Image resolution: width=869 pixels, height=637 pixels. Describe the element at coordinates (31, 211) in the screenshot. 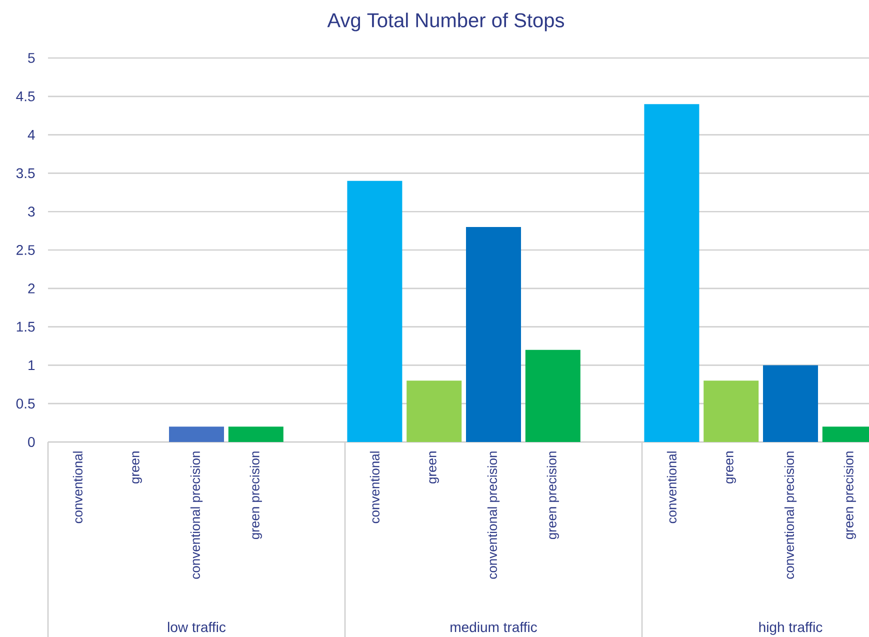

I see `y-tick-label: 3` at that location.